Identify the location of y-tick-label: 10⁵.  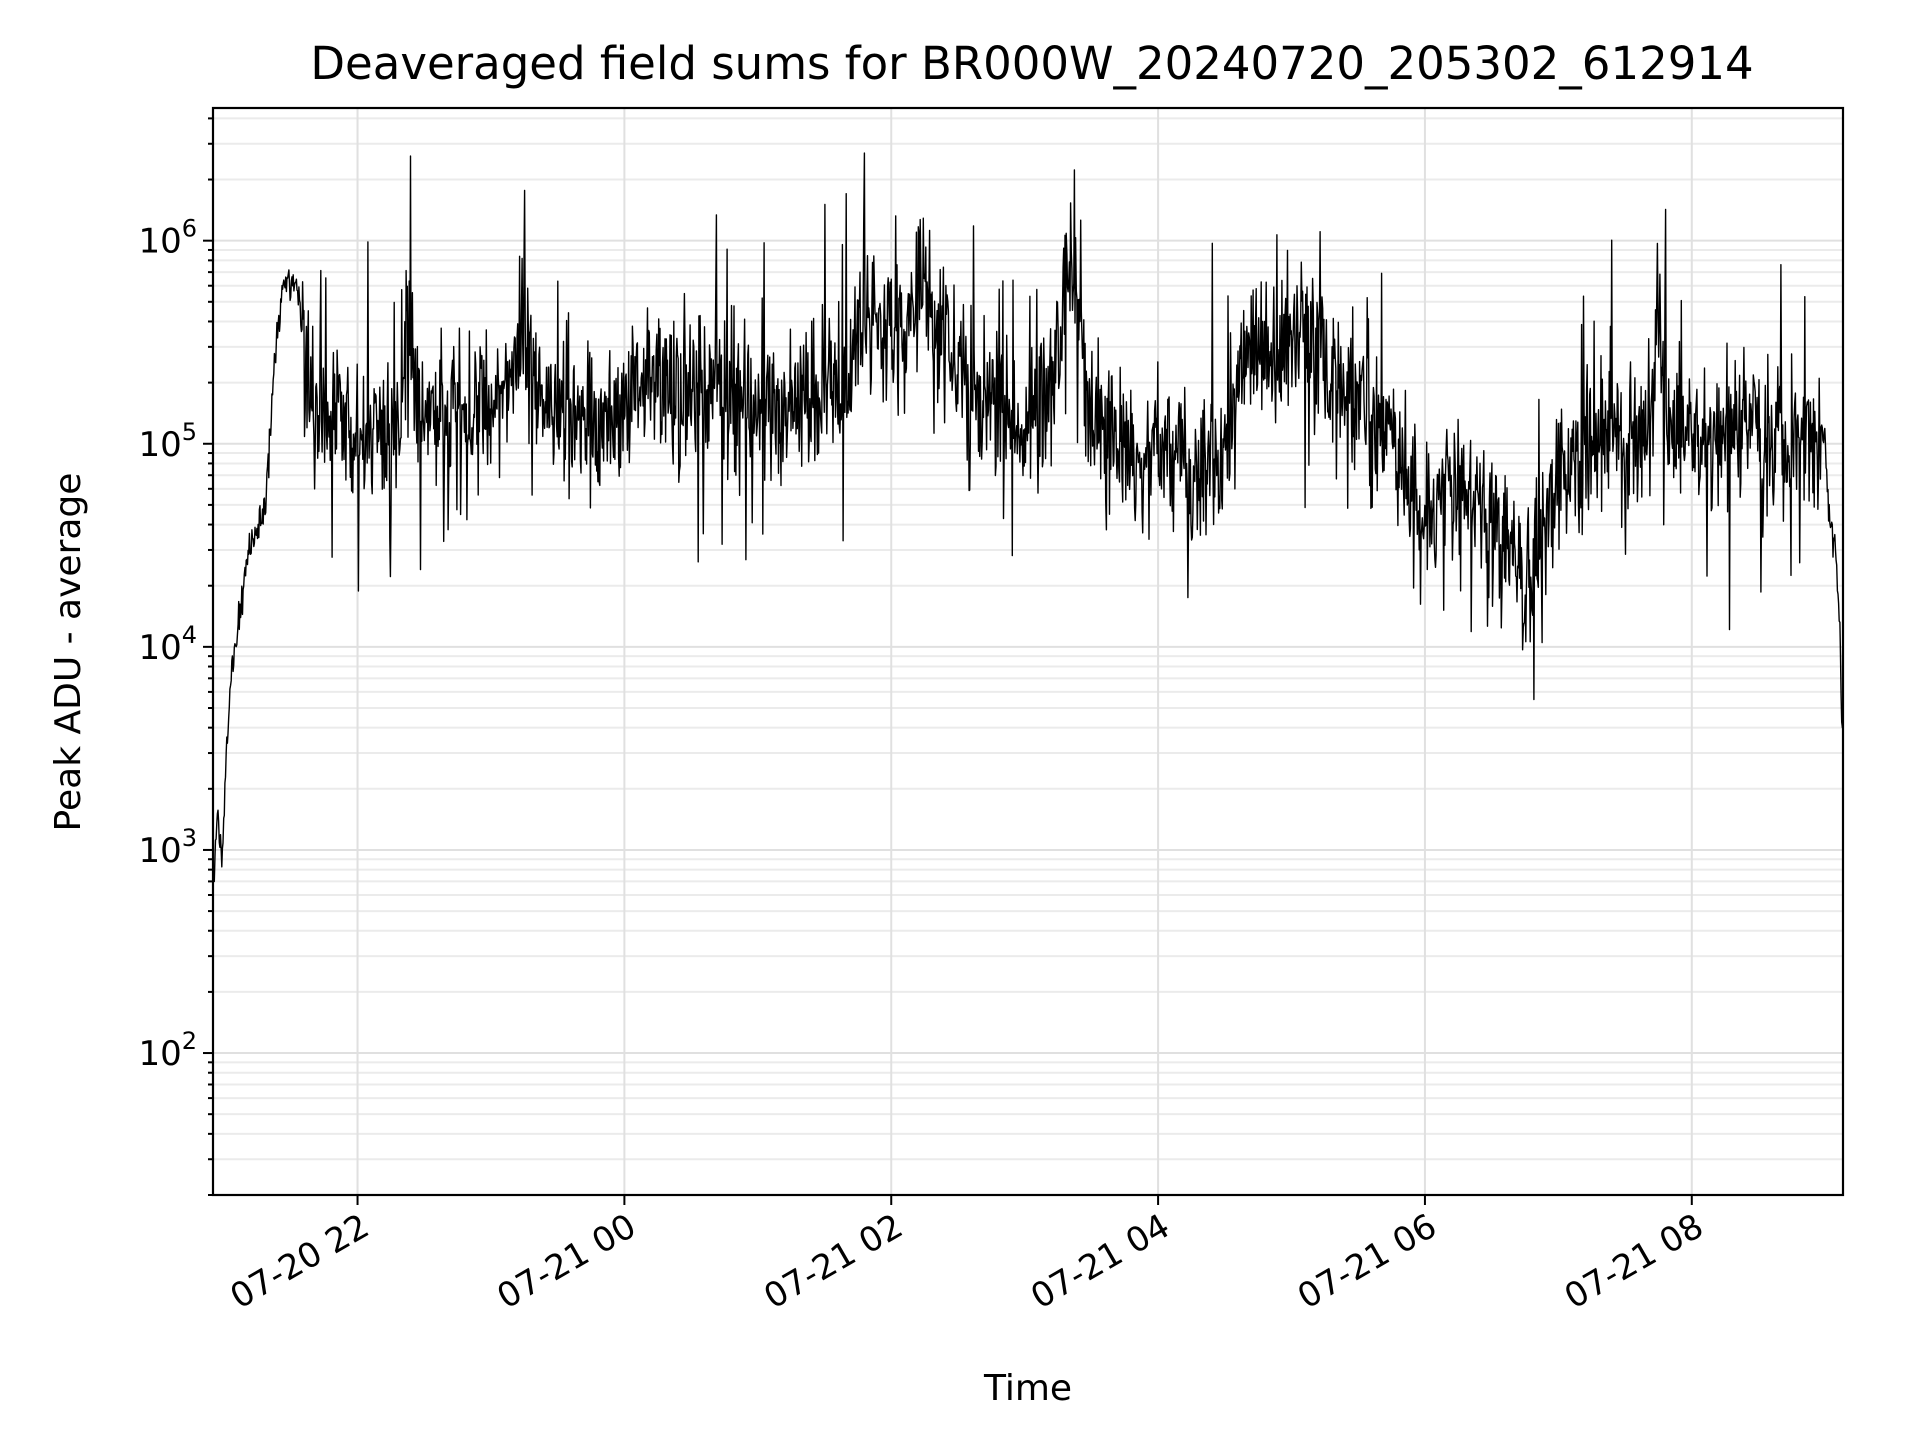
(167, 441).